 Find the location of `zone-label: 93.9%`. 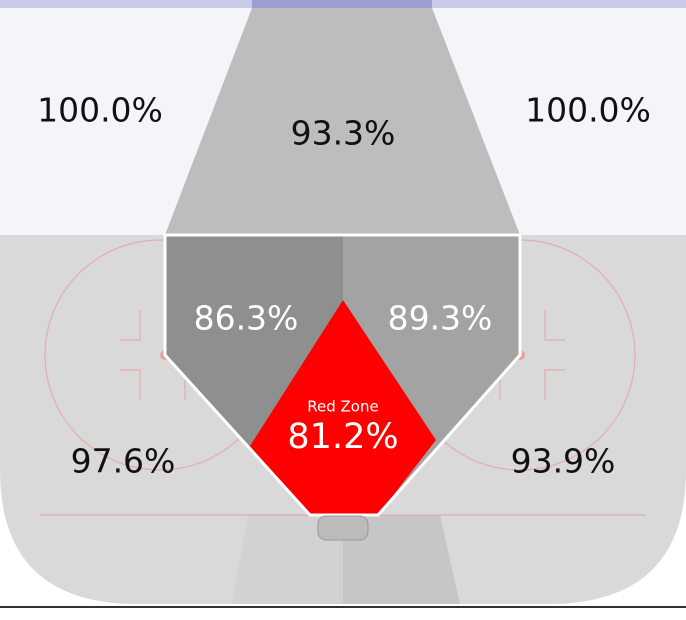

zone-label: 93.9% is located at coordinates (563, 461).